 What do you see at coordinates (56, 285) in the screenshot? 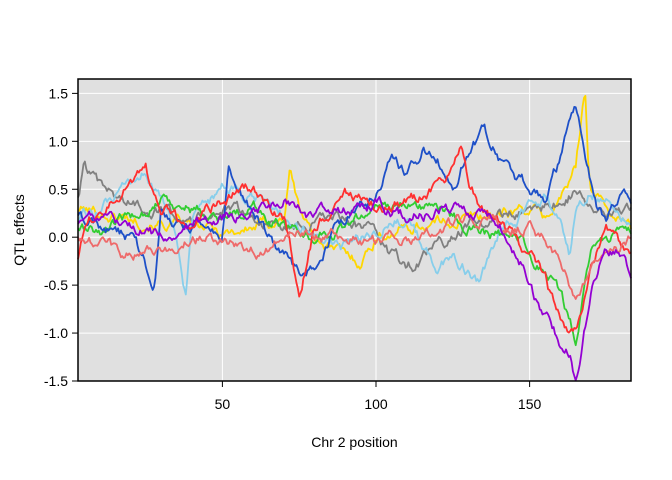
I see `y-tick-label-2: -0.5` at bounding box center [56, 285].